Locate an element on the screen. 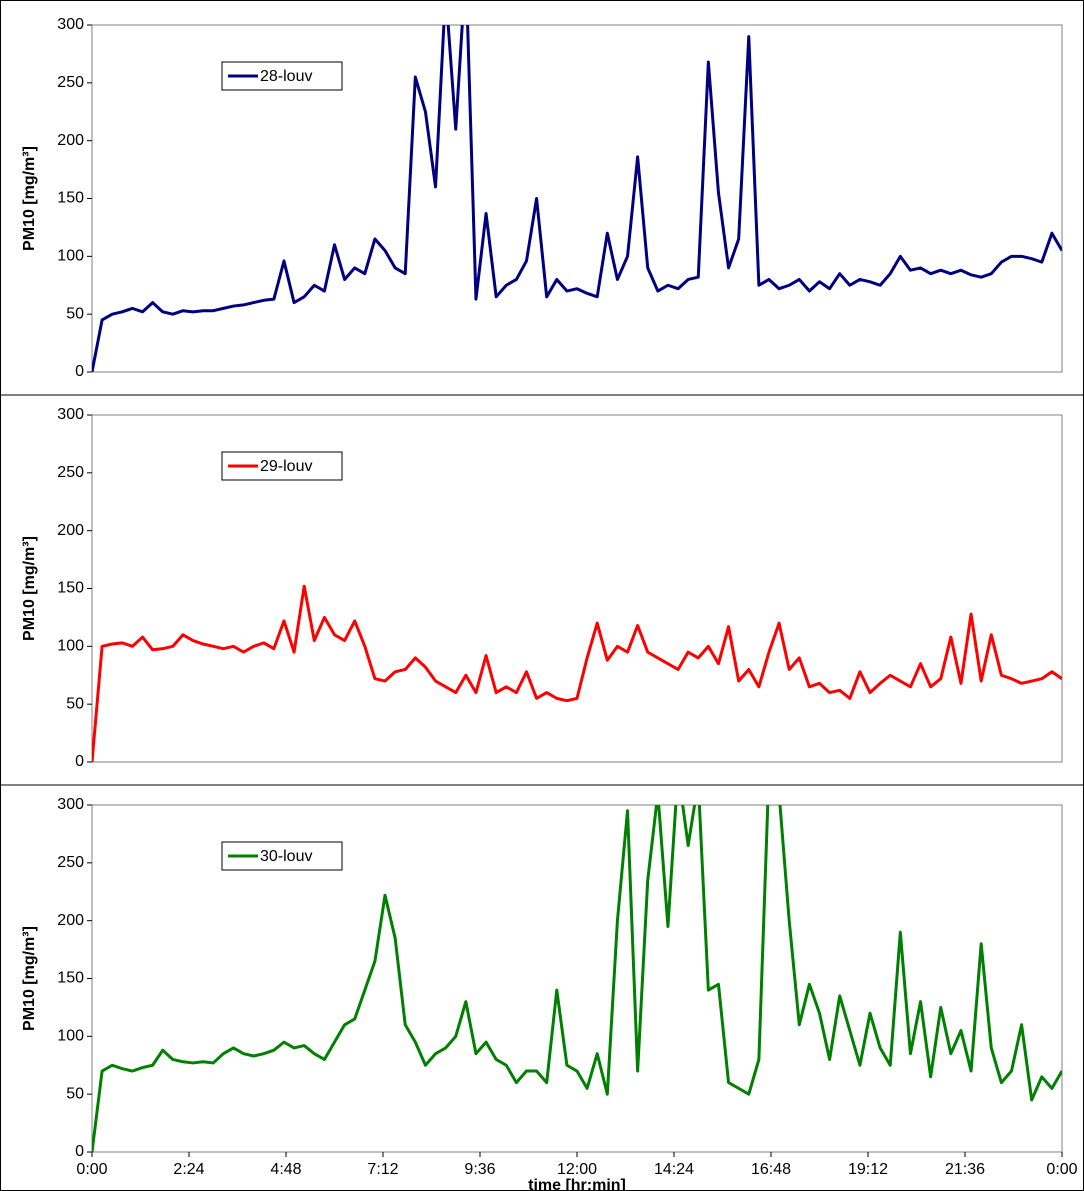 This screenshot has width=1084, height=1191. x-tick-label: 21:36 is located at coordinates (965, 1169).